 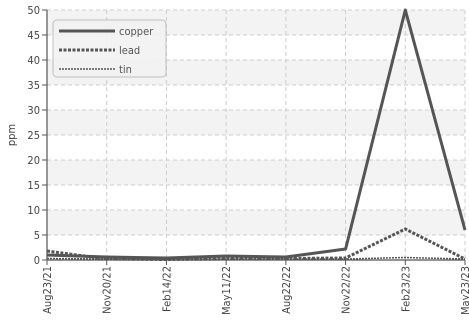 What do you see at coordinates (405, 289) in the screenshot?
I see `x-tick-label: Feb23/23` at bounding box center [405, 289].